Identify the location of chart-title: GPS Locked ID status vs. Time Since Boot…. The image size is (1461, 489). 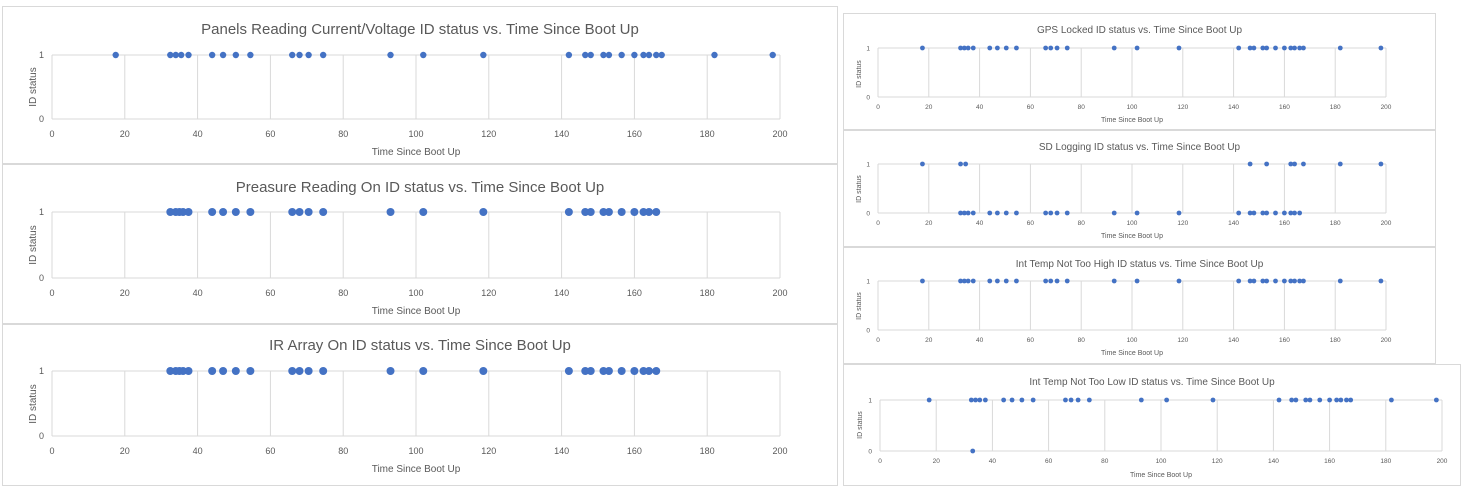
(1140, 30).